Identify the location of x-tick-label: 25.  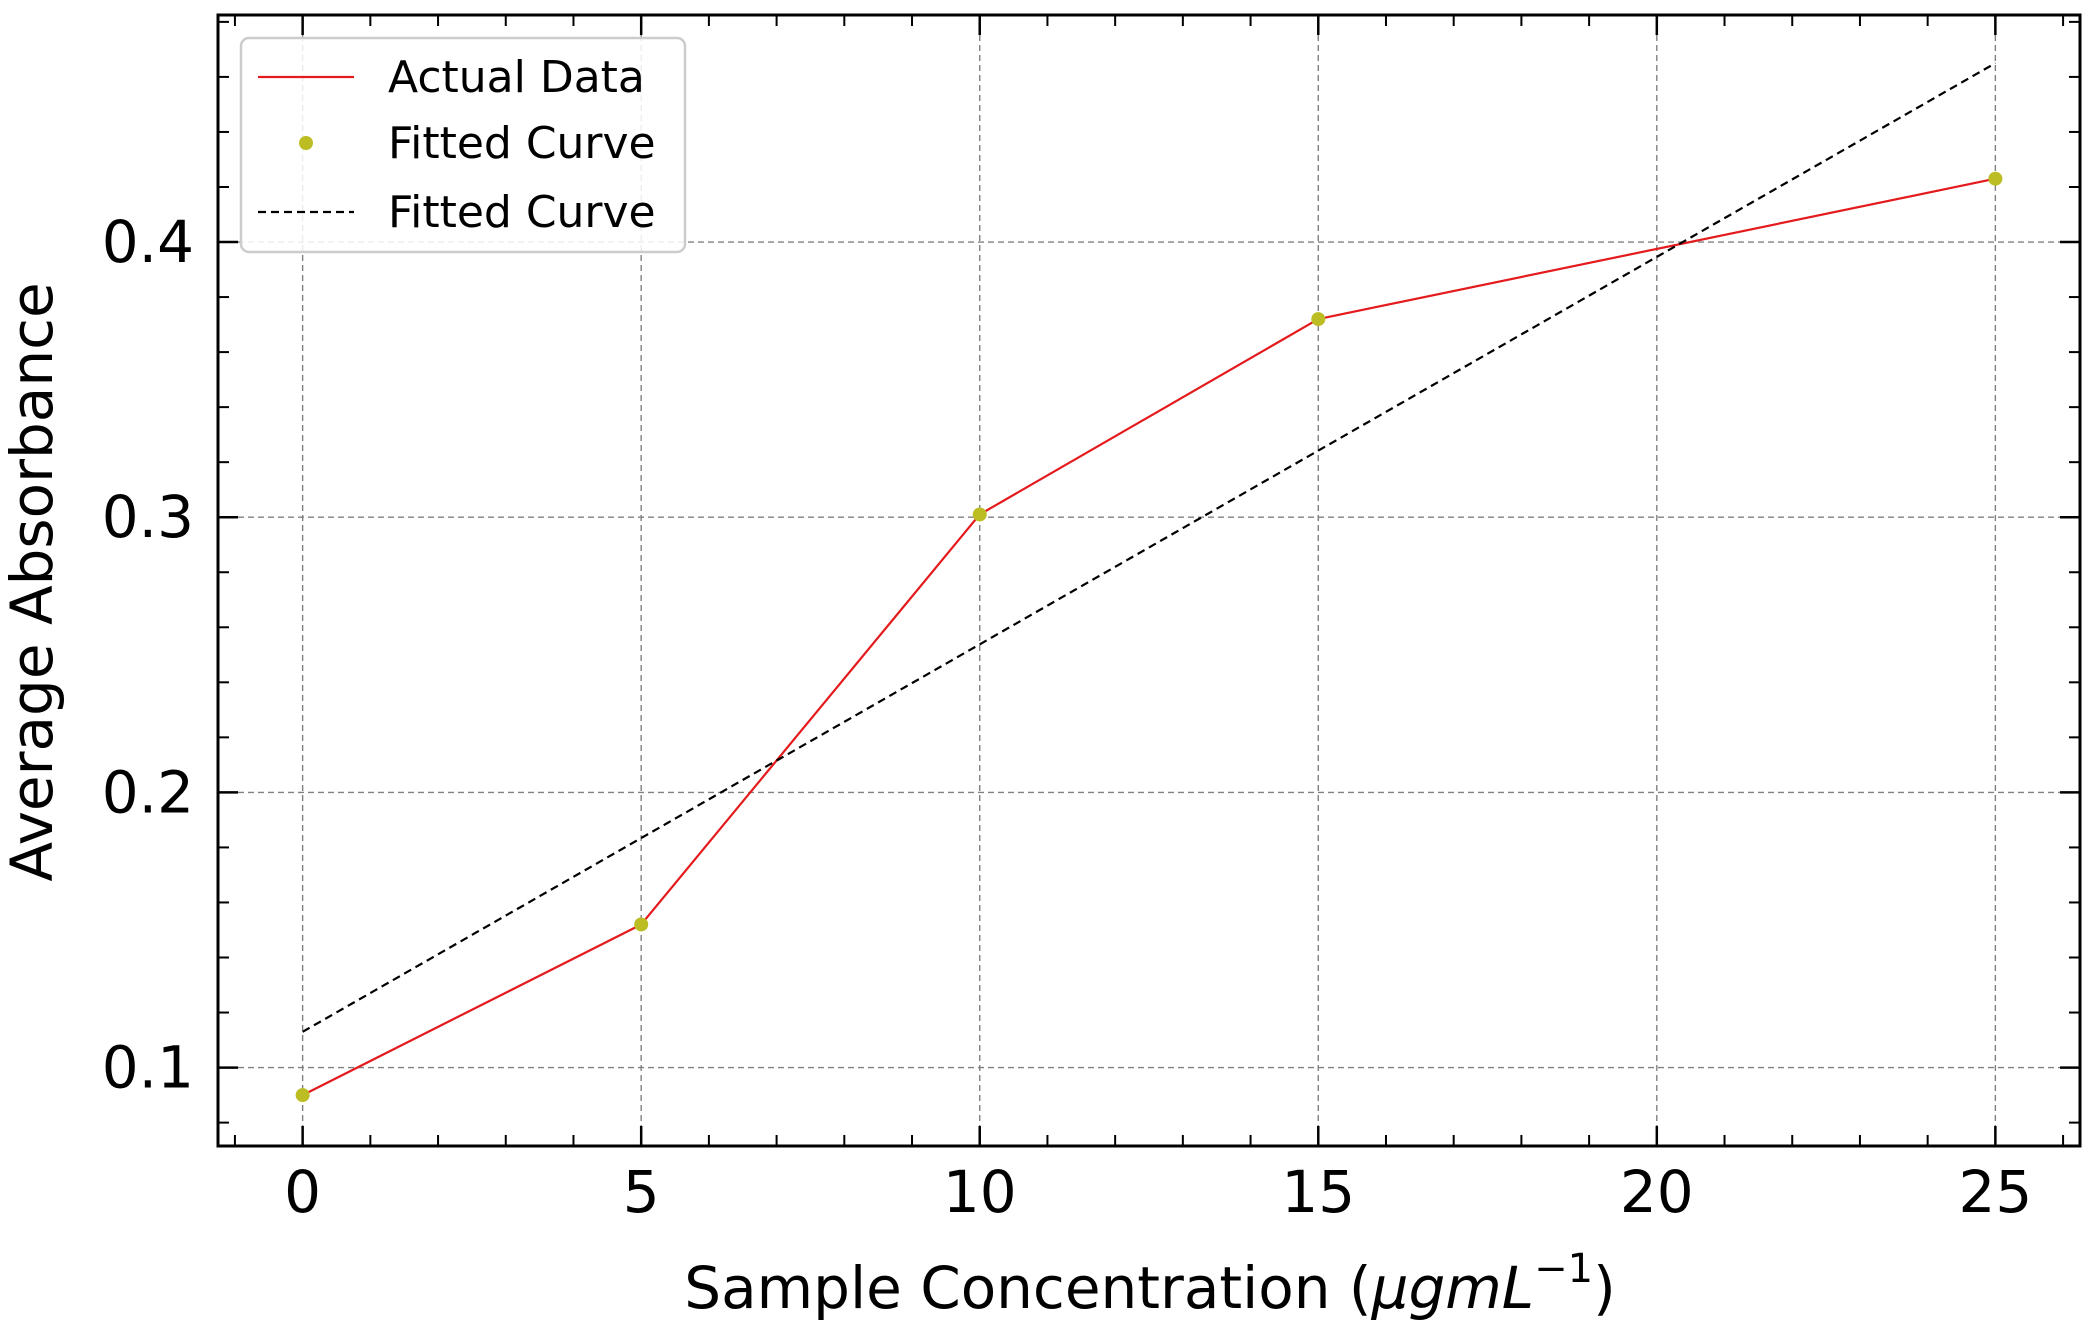
(1995, 1192).